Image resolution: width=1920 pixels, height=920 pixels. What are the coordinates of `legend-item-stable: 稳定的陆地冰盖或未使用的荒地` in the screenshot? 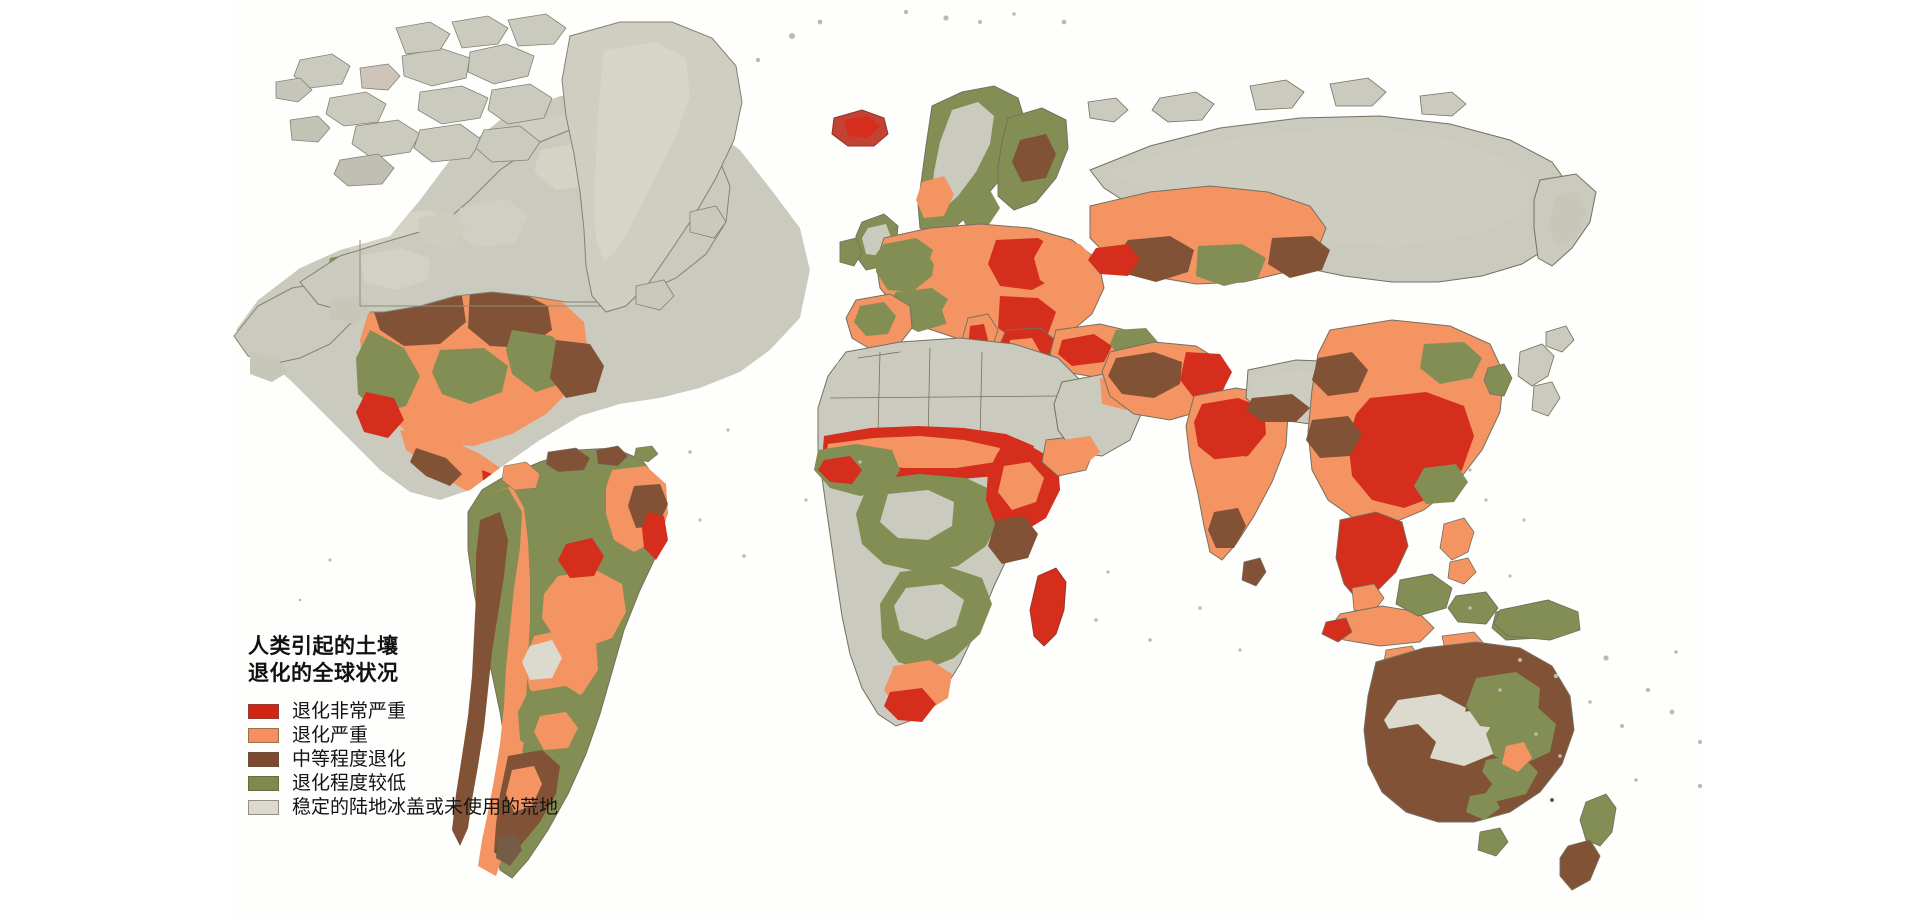 It's located at (403, 808).